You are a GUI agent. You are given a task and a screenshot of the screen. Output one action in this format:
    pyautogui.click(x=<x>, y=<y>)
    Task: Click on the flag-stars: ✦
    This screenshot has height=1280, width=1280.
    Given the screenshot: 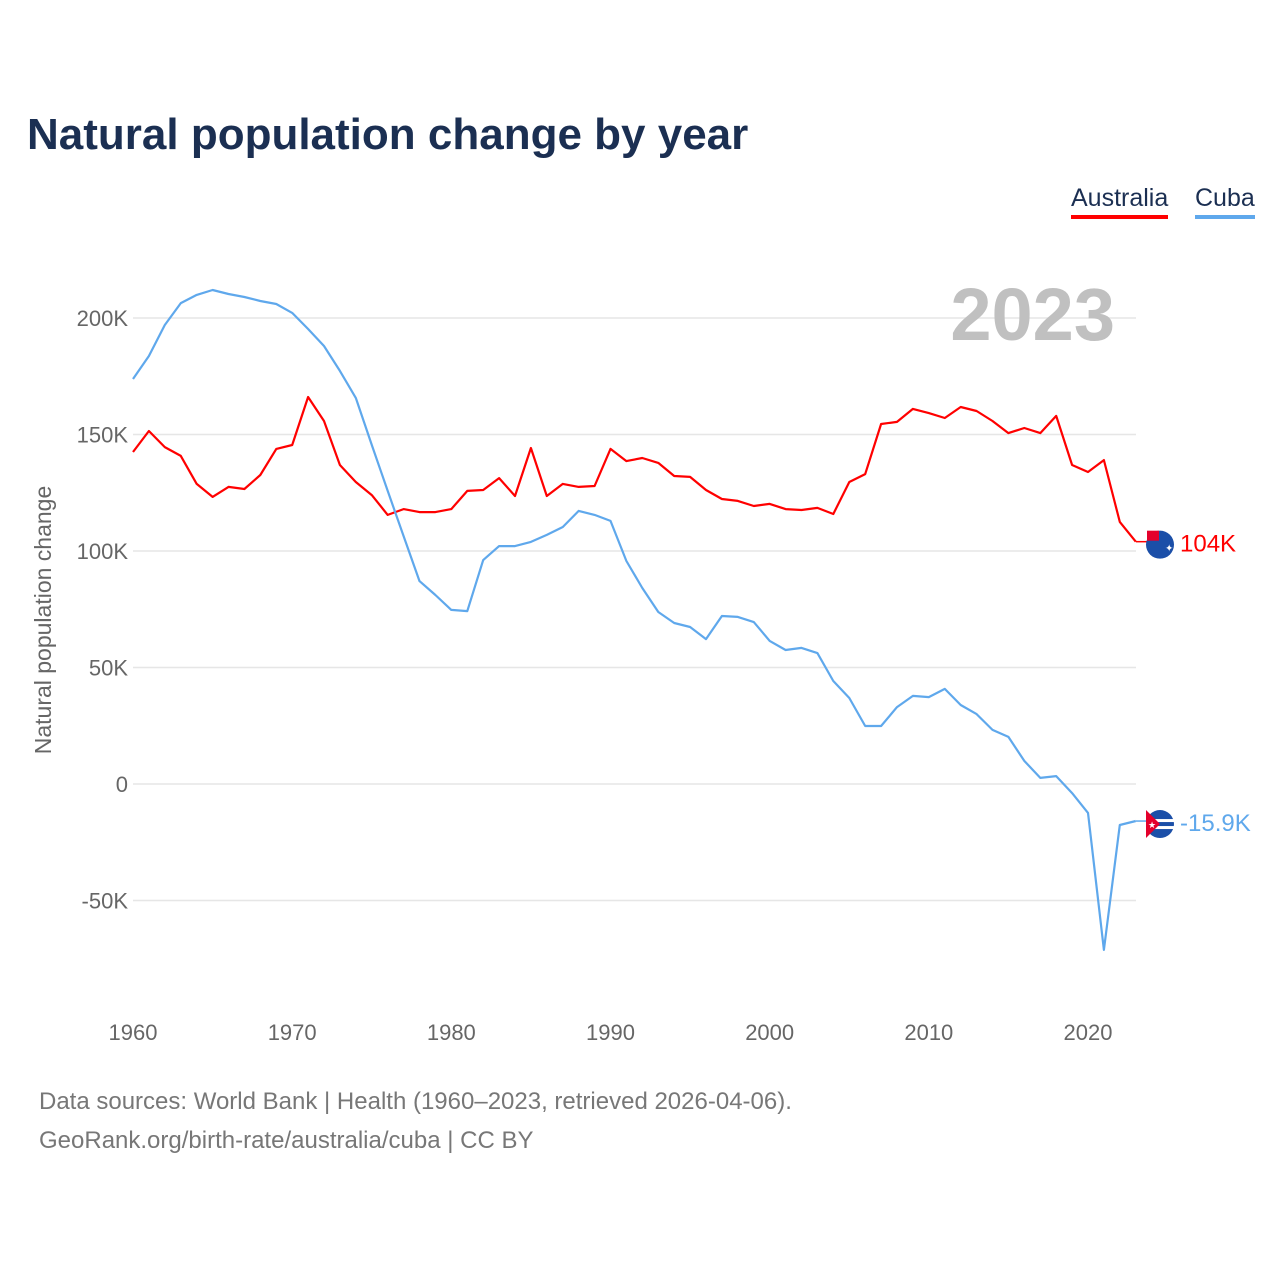 What is the action you would take?
    pyautogui.click(x=1169, y=549)
    